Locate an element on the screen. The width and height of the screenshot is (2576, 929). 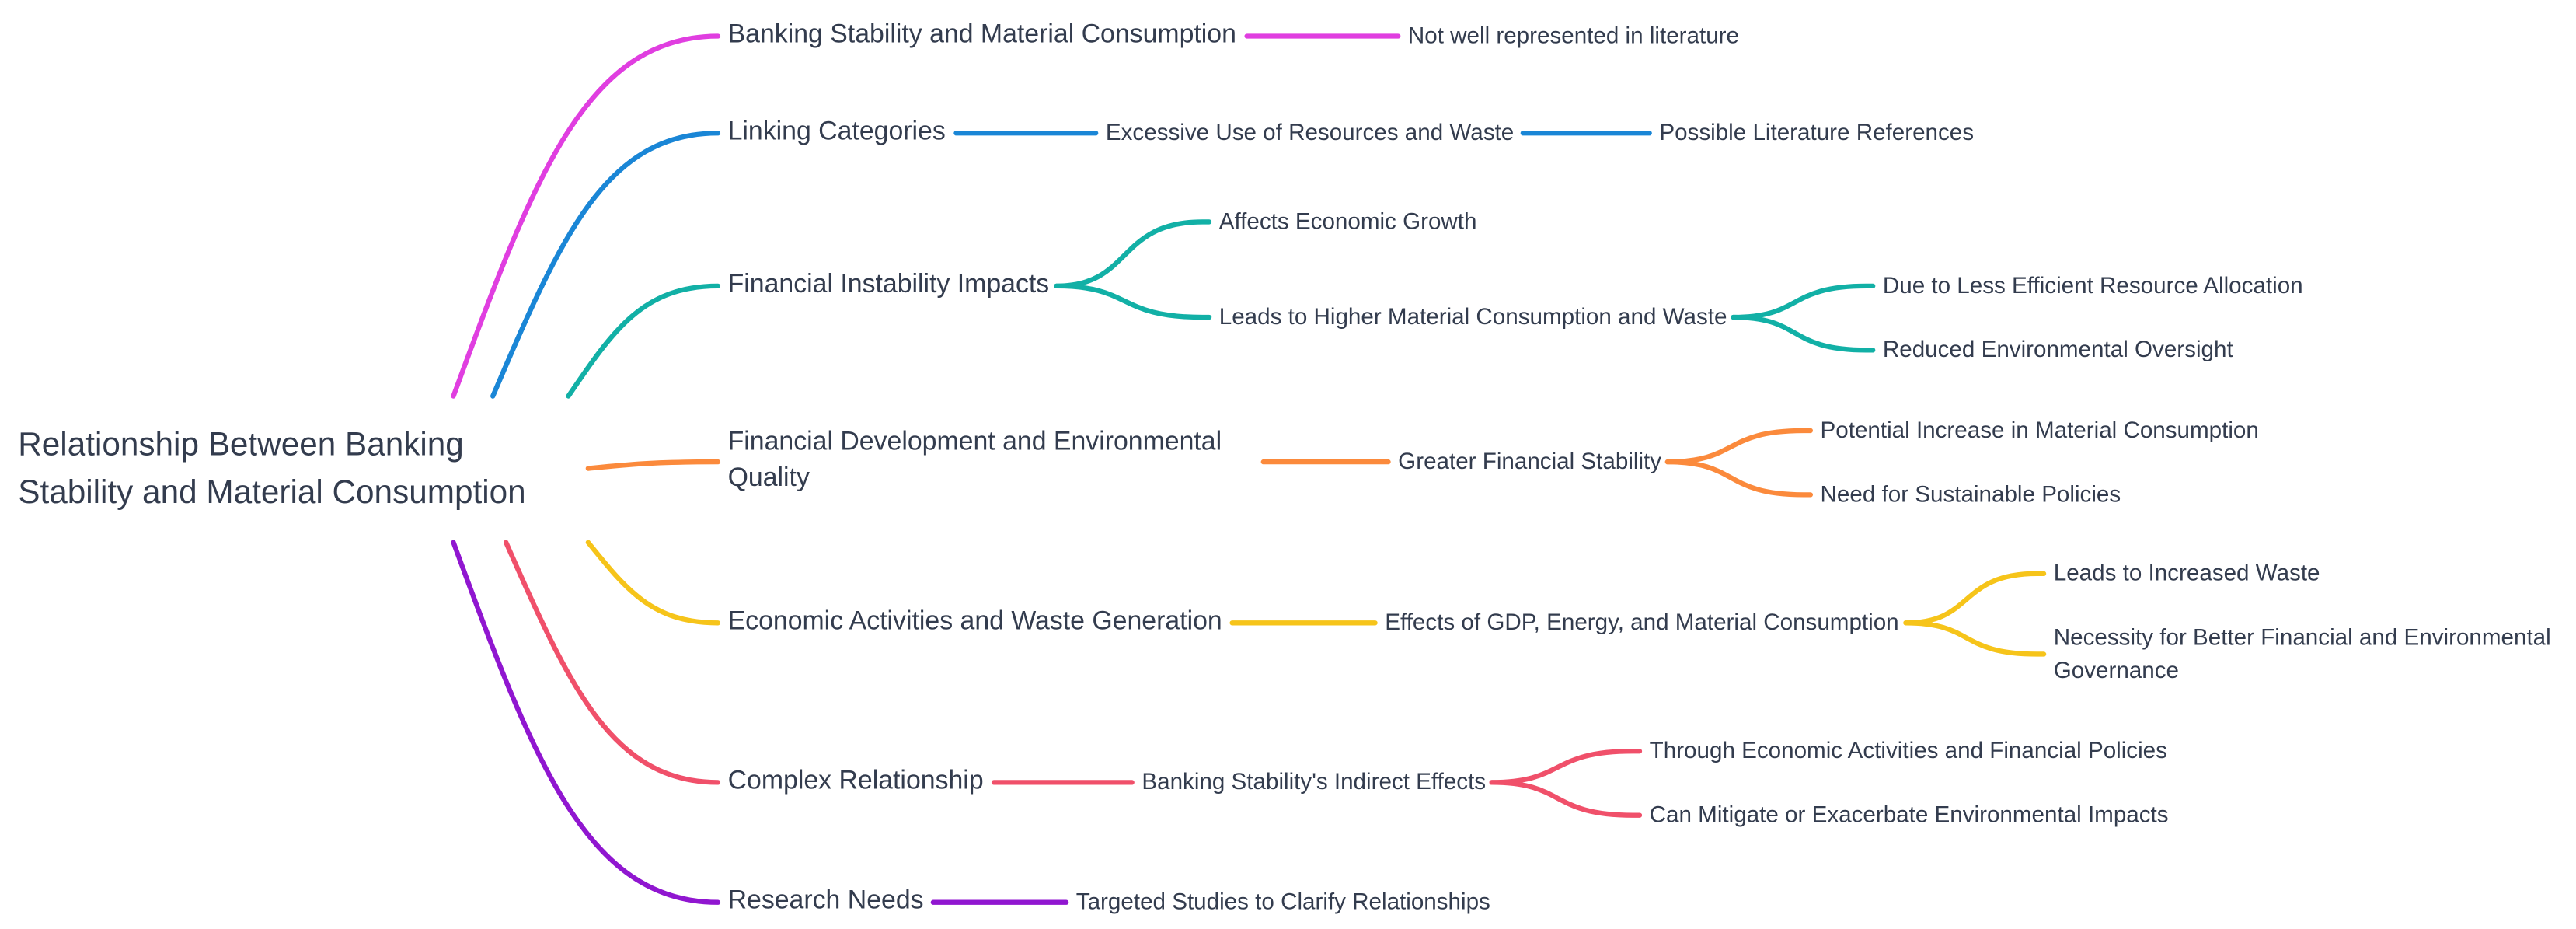
node-level-3: Leads to Increased Waste is located at coordinates (2186, 572).